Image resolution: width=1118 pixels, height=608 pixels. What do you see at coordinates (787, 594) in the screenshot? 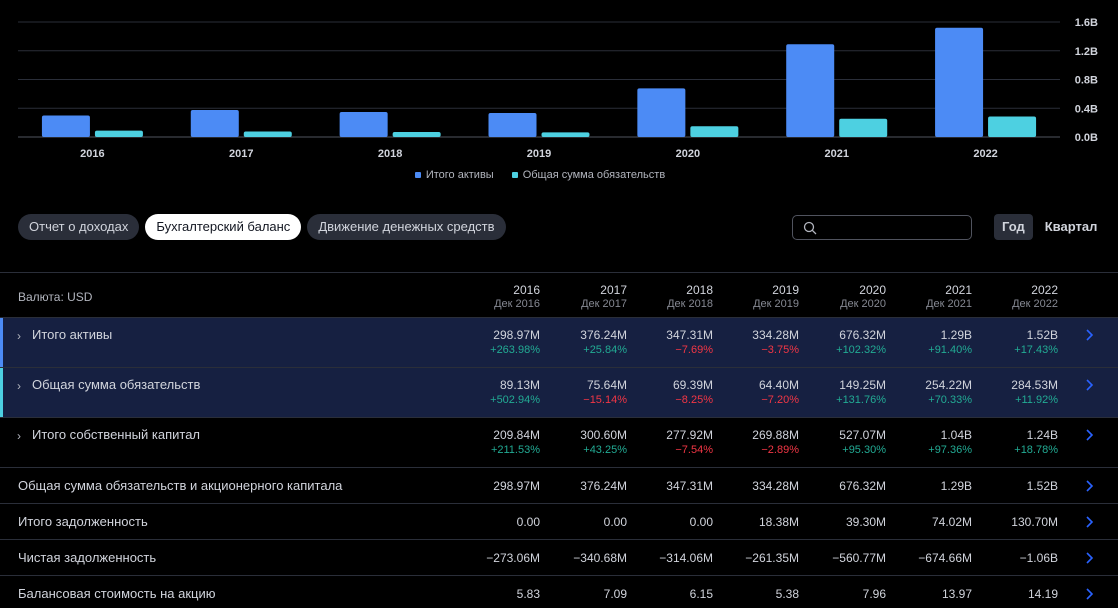
I see `cell-value: 5.38` at bounding box center [787, 594].